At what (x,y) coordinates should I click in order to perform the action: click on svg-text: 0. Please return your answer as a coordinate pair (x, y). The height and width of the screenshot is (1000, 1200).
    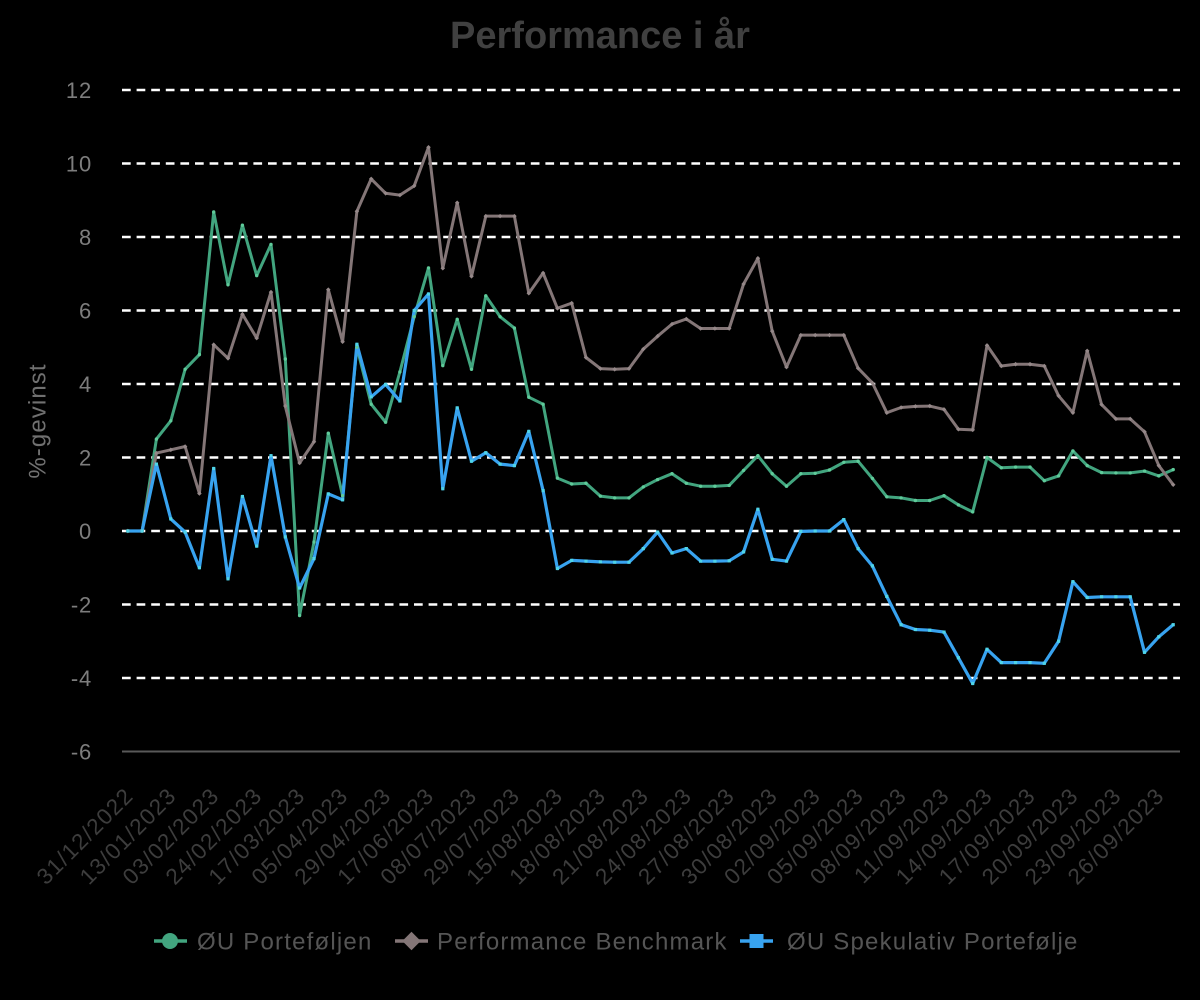
    Looking at the image, I should click on (85, 531).